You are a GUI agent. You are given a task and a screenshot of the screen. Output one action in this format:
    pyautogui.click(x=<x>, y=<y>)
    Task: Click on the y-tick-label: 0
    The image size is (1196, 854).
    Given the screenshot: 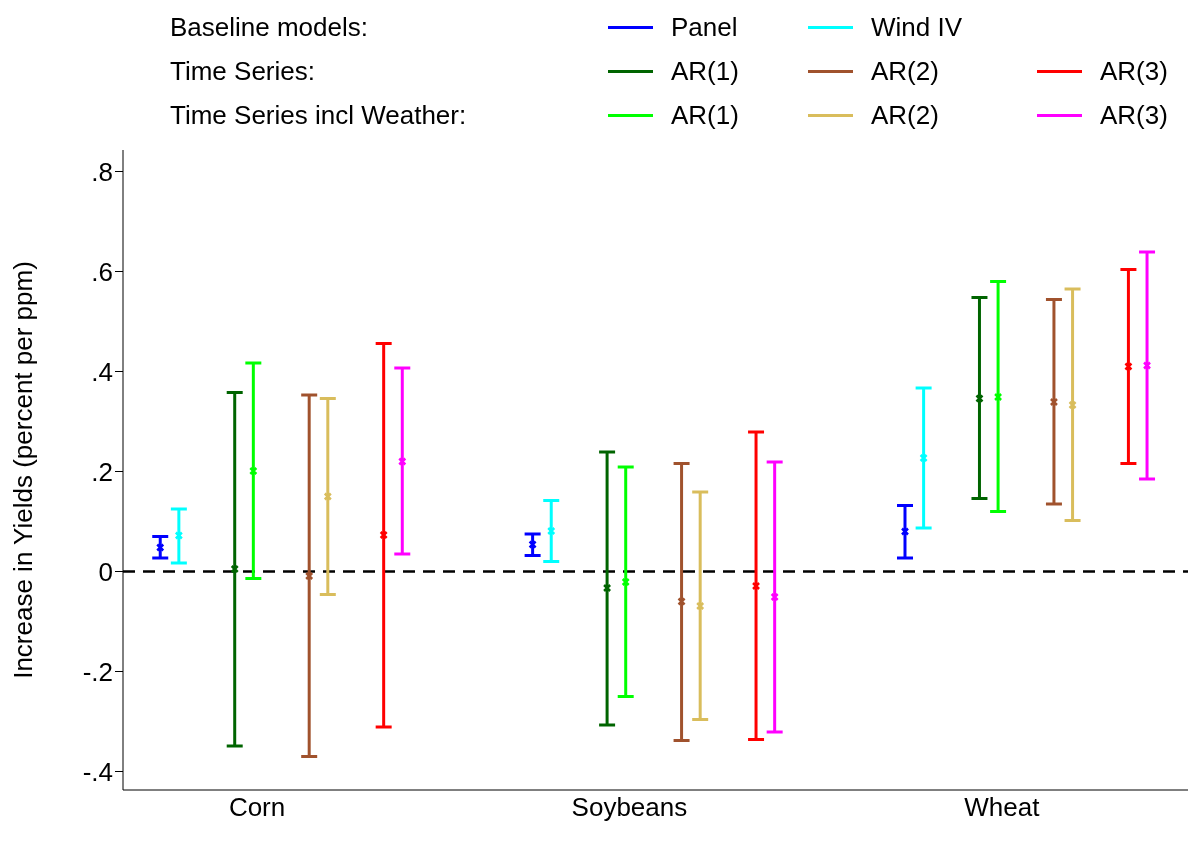 What is the action you would take?
    pyautogui.click(x=105, y=571)
    